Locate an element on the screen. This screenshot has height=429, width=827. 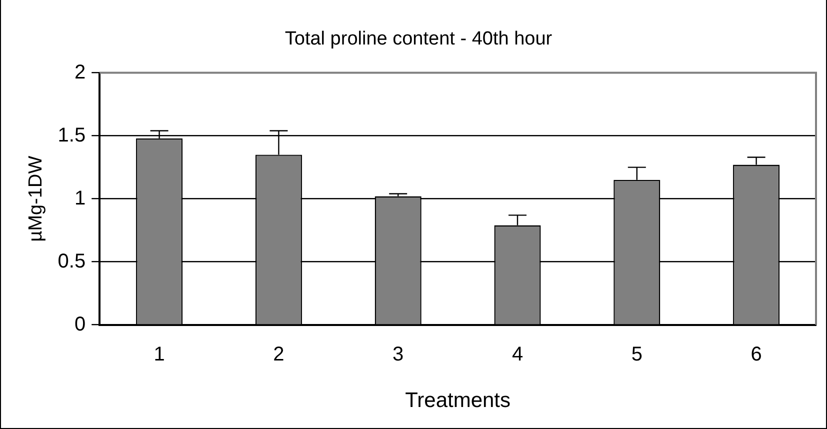
y-tick-label: 1.5 is located at coordinates (72, 135).